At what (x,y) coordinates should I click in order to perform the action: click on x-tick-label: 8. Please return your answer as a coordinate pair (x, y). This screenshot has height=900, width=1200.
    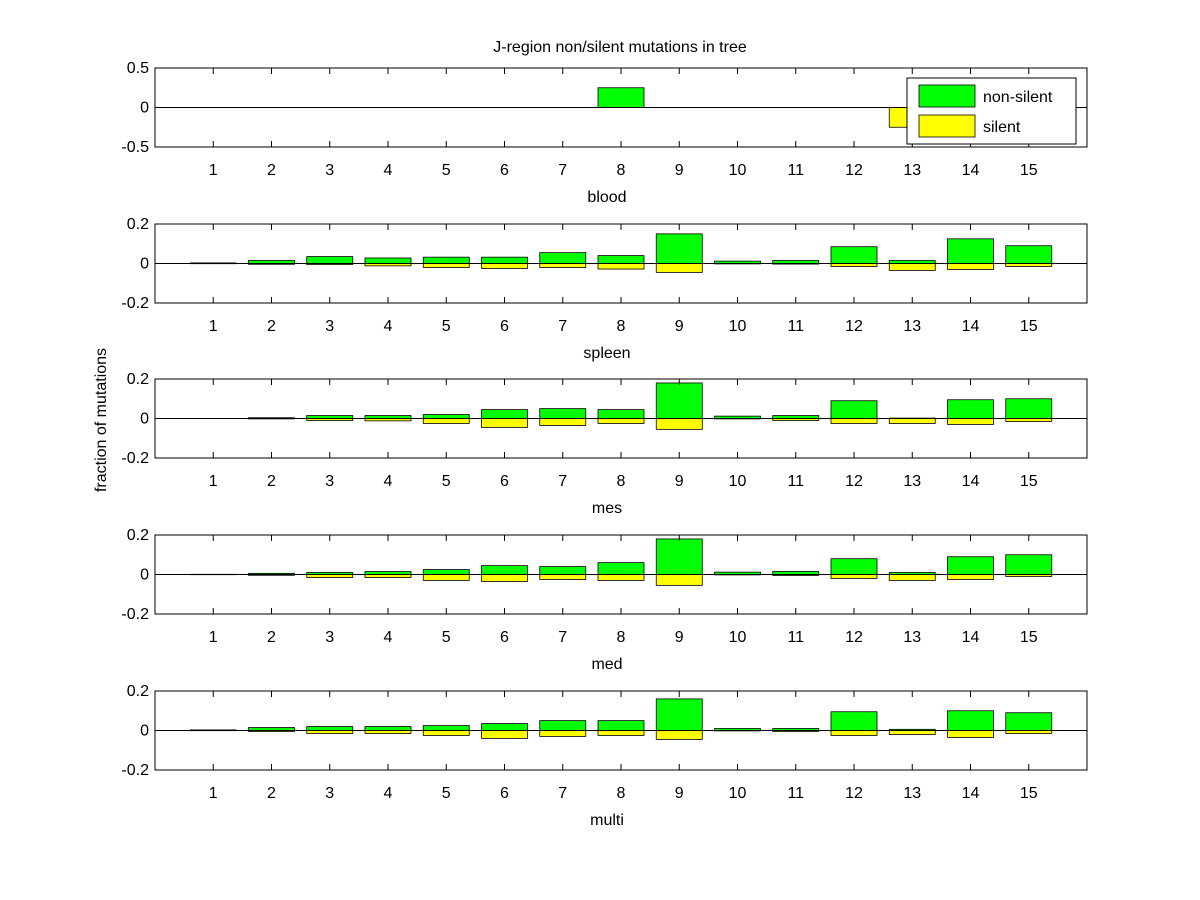
    Looking at the image, I should click on (621, 481).